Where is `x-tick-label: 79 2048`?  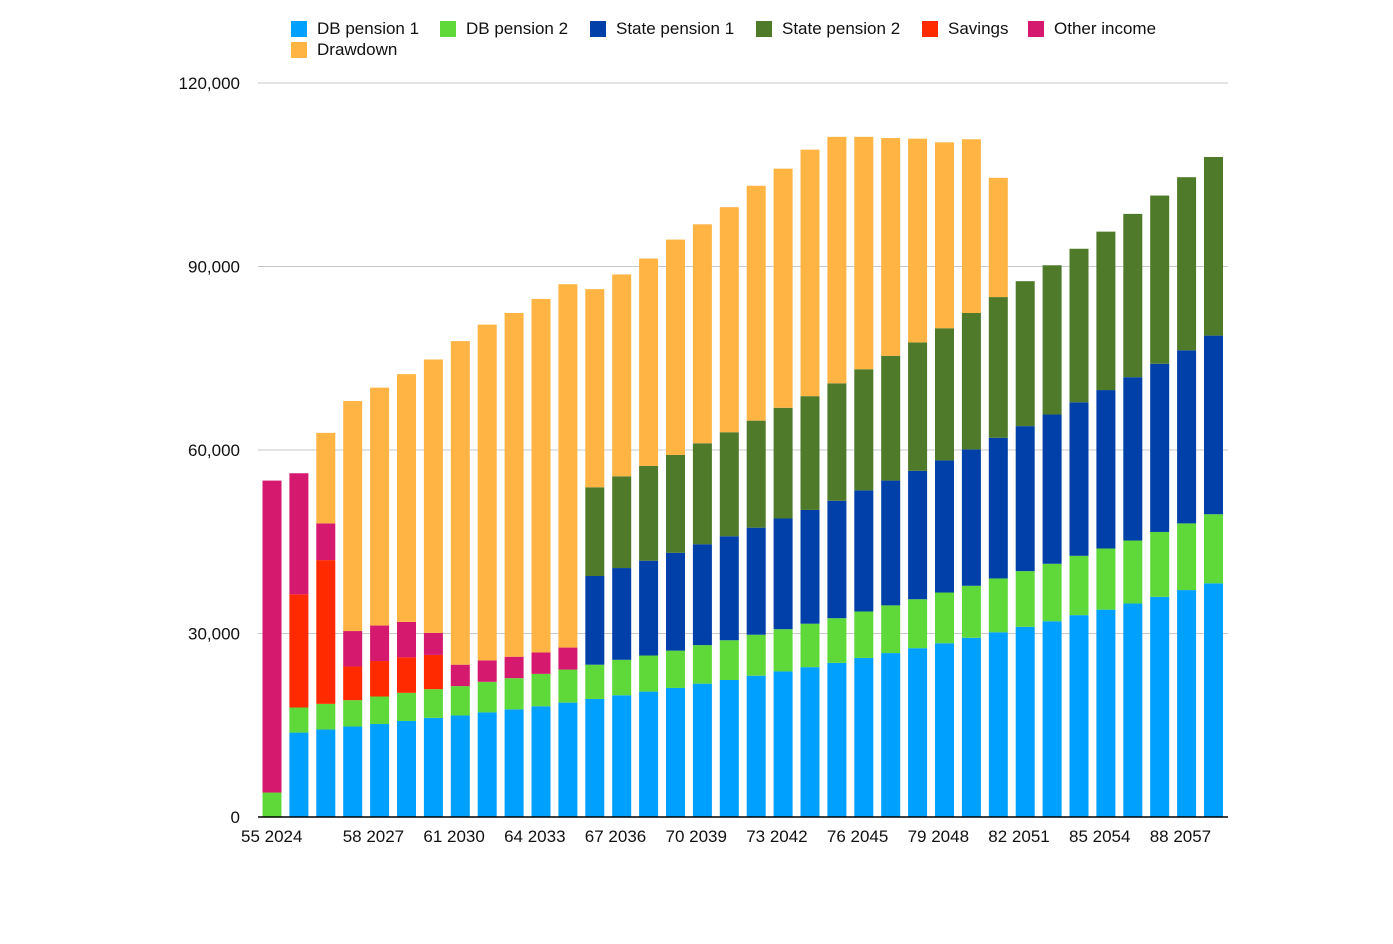 x-tick-label: 79 2048 is located at coordinates (938, 836).